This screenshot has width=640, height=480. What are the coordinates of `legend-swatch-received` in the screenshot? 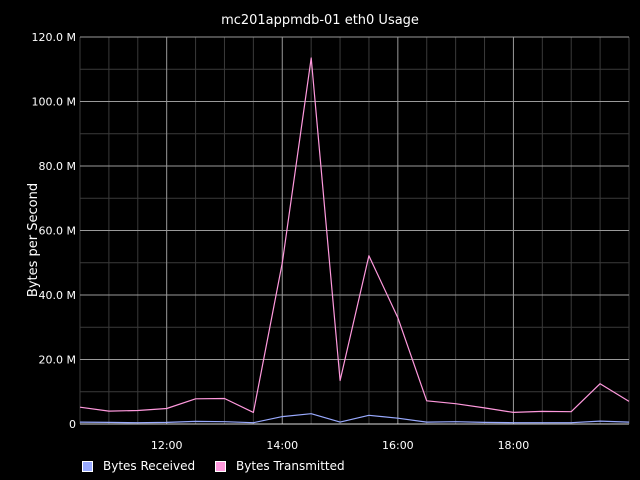 It's located at (87, 466).